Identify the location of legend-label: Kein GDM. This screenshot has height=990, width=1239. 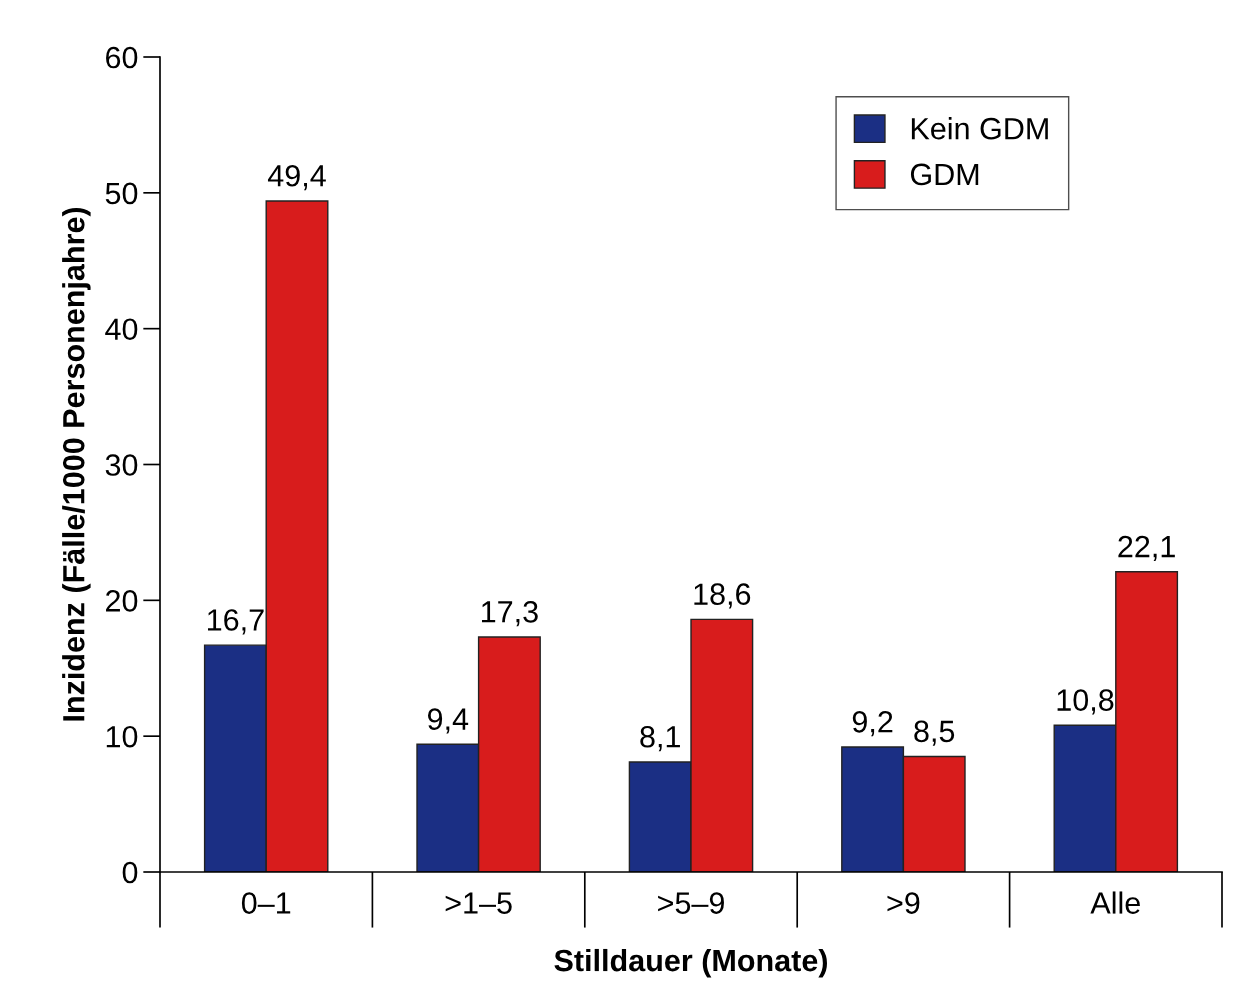
(979, 128).